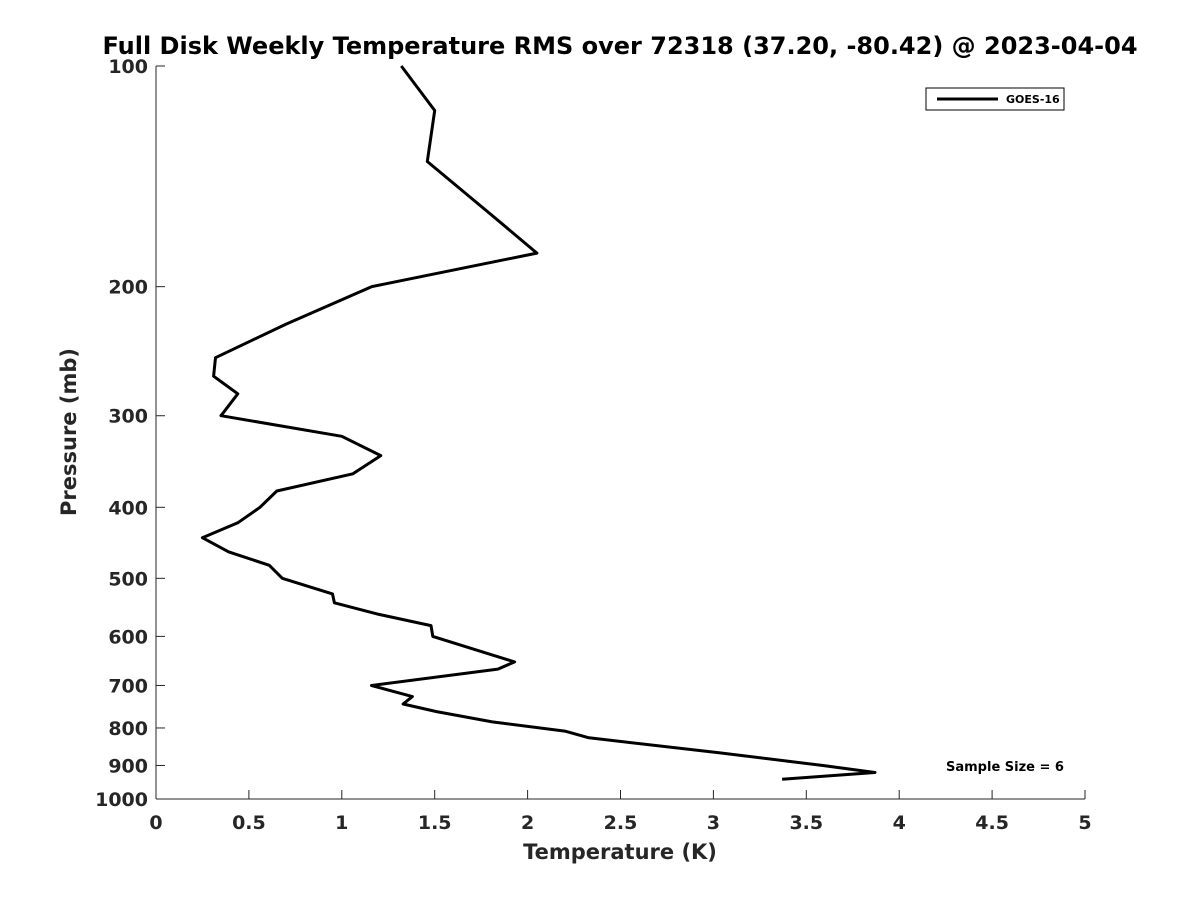 This screenshot has height=900, width=1200. I want to click on x-tick-label: 3, so click(713, 823).